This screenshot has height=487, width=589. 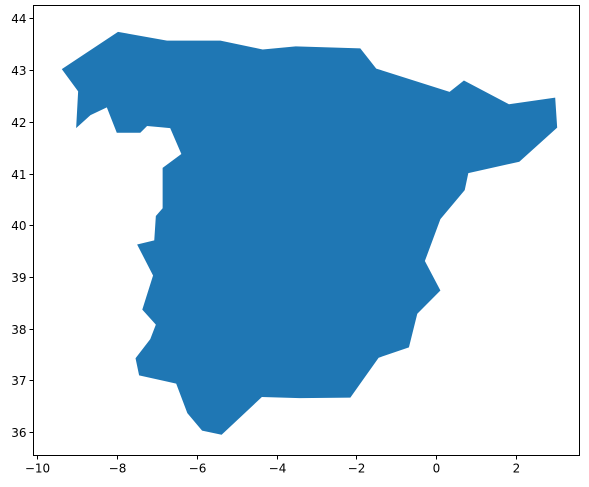 What do you see at coordinates (517, 469) in the screenshot?
I see `x-tick-label: 2` at bounding box center [517, 469].